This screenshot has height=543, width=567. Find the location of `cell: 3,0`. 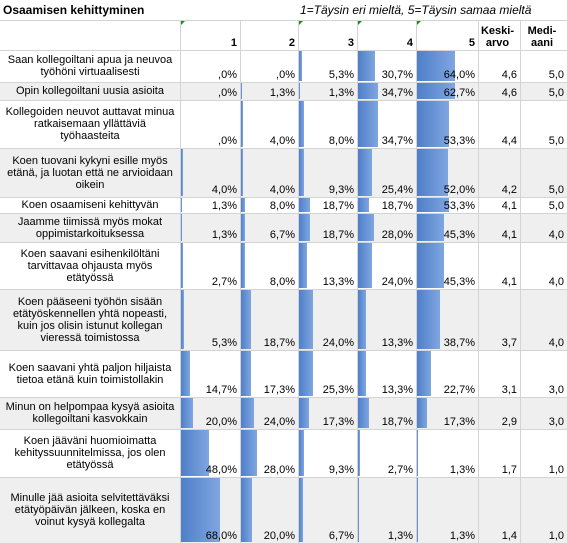

cell: 3,0 is located at coordinates (543, 373).